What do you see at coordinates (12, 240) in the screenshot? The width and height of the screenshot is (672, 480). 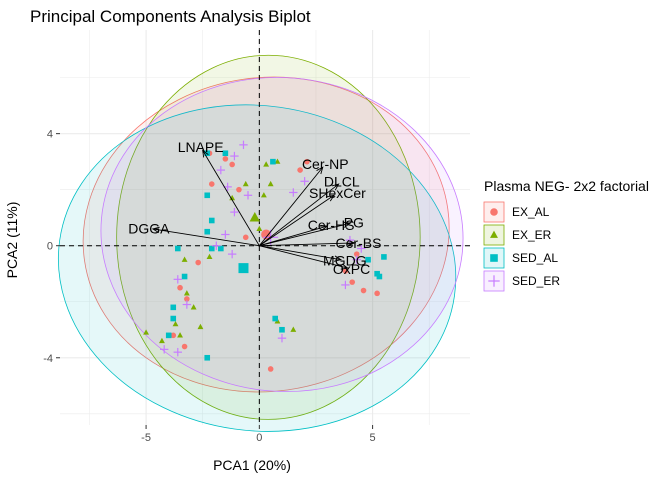 I see `y-axis-title: PCA2 (11%)` at bounding box center [12, 240].